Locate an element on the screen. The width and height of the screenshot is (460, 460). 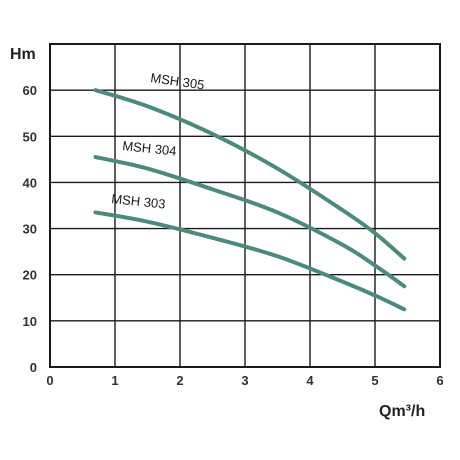
x-tick-label-3: 3 is located at coordinates (244, 380).